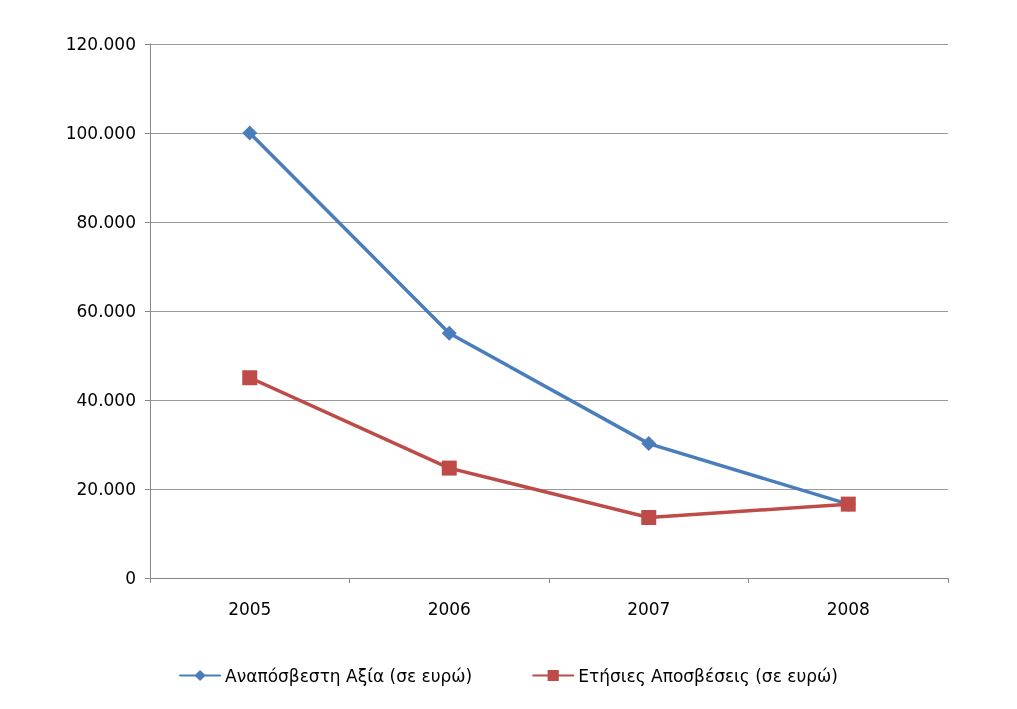 The image size is (1017, 709). What do you see at coordinates (106, 311) in the screenshot?
I see `y-tick-label: 60.000` at bounding box center [106, 311].